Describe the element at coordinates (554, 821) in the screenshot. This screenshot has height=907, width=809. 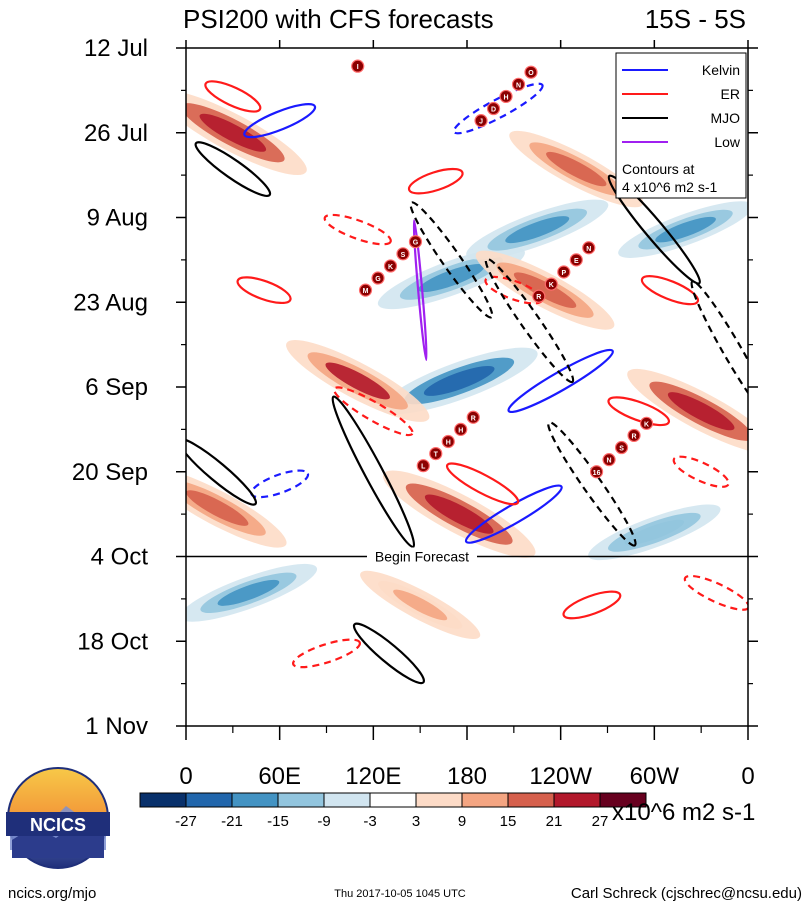
I see `colorbar-label: 21` at that location.